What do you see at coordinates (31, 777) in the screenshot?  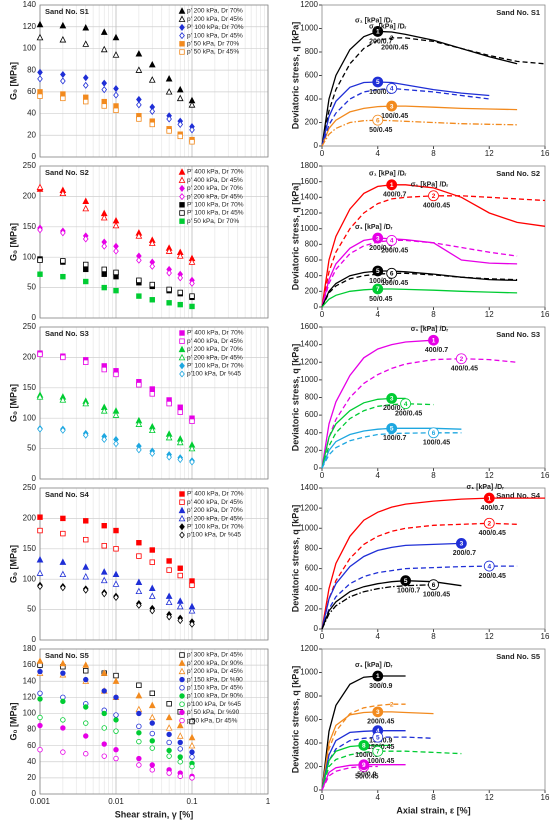 I see `y-tick-label: 20` at bounding box center [31, 777].